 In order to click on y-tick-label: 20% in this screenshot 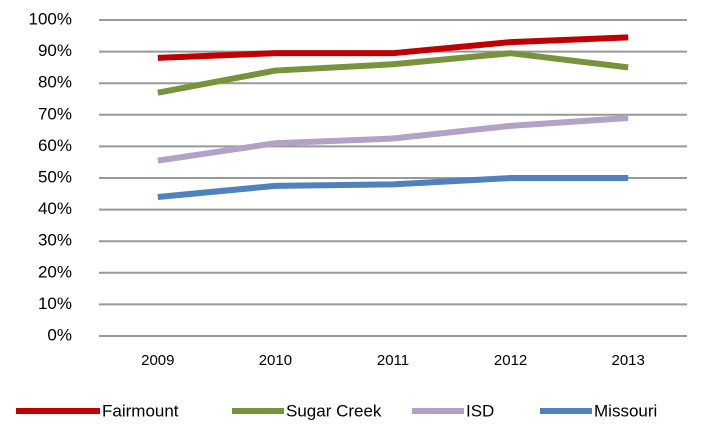, I will do `click(55, 271)`.